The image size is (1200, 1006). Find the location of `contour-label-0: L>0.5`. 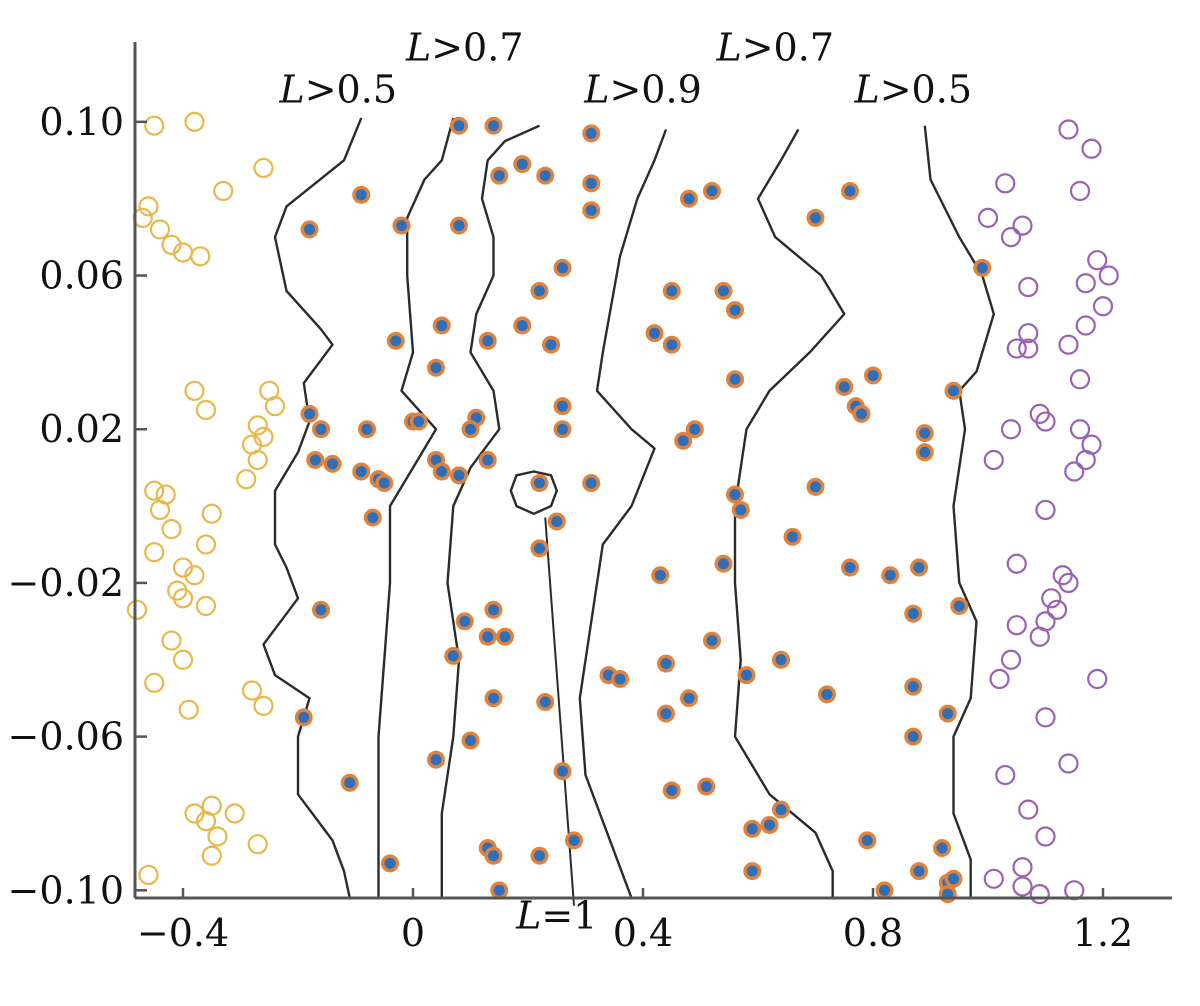

contour-label-0: L>0.5 is located at coordinates (337, 90).